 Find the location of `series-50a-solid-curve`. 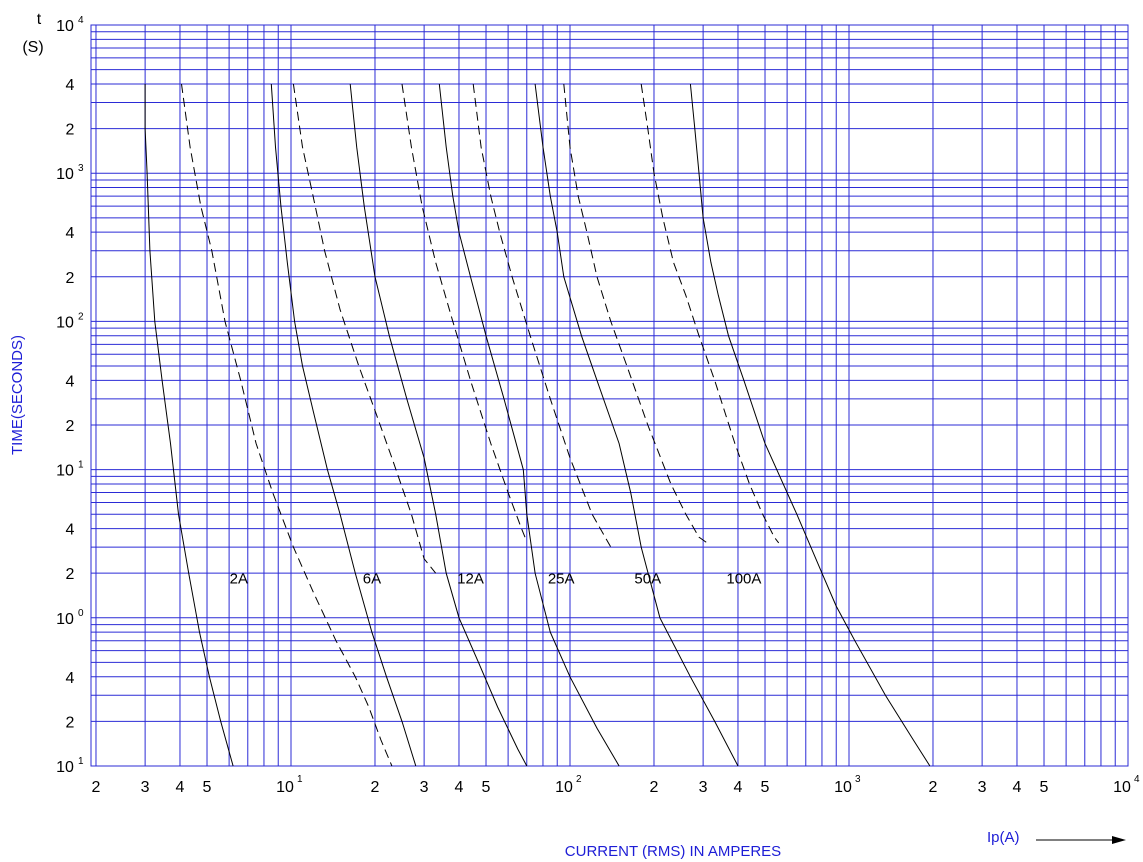

series-50a-solid-curve is located at coordinates (636, 425).